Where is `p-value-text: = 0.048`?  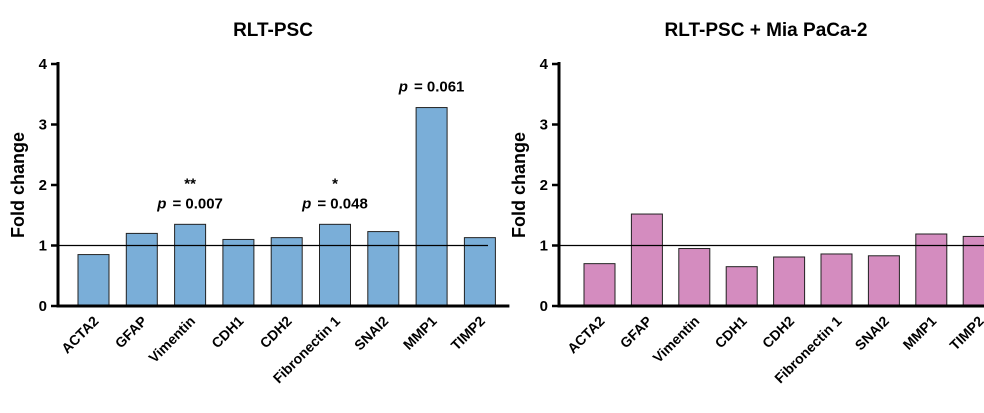
p-value-text: = 0.048 is located at coordinates (342, 203).